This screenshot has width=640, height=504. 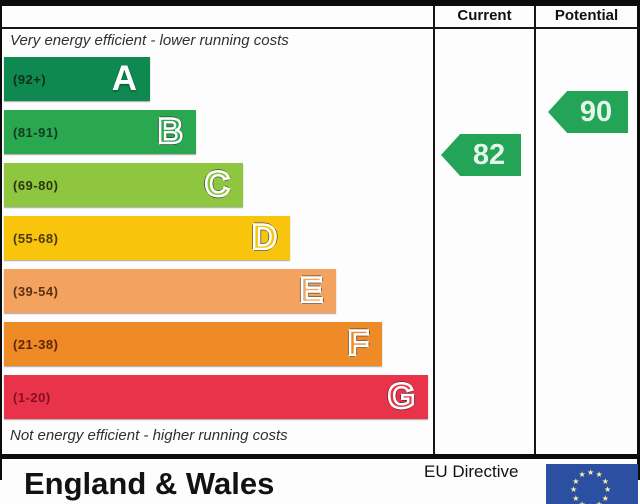 I want to click on band-e: (39-54) E, so click(x=170, y=291).